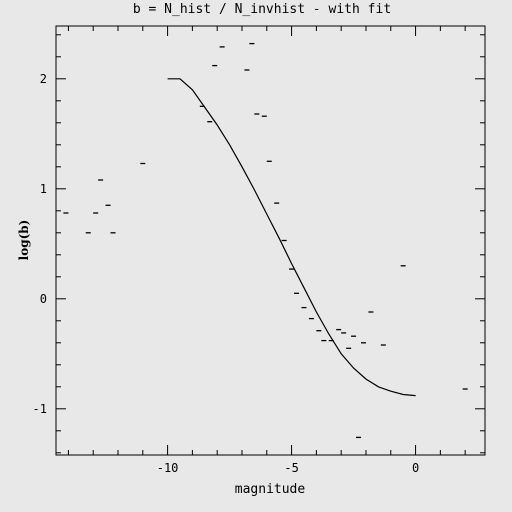  I want to click on y-tick-label: 0, so click(43, 299).